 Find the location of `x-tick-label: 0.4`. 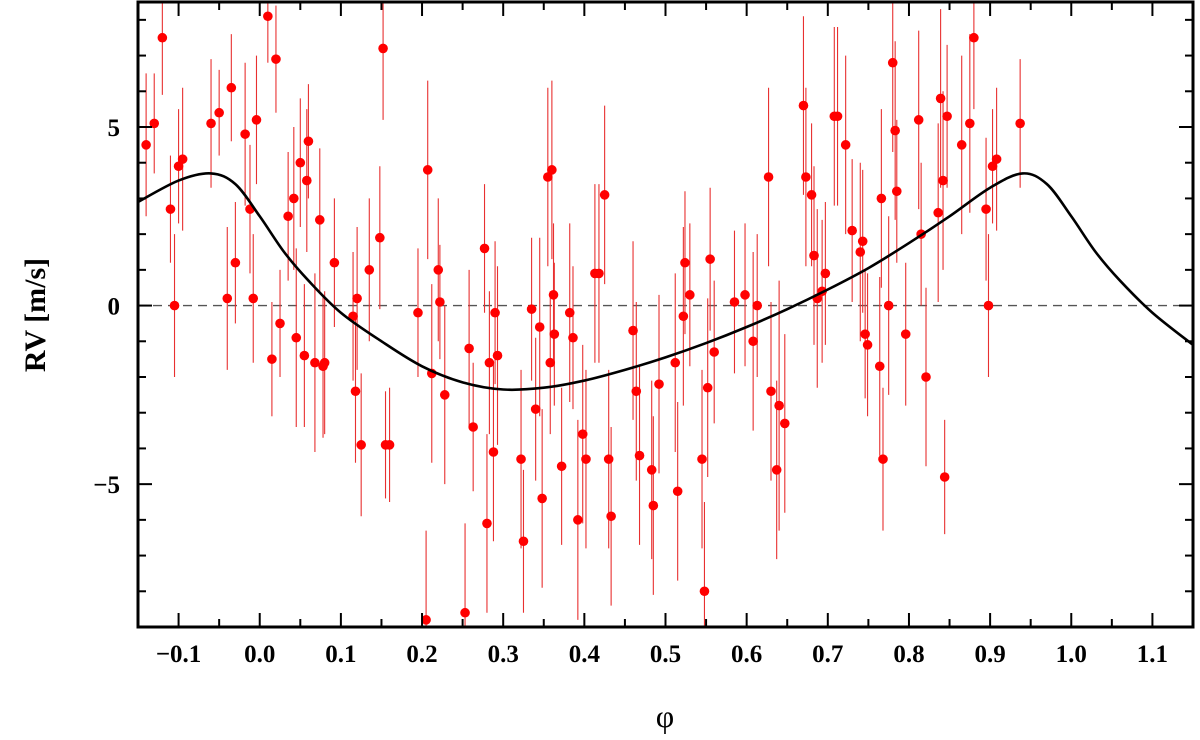

x-tick-label: 0.4 is located at coordinates (585, 654).